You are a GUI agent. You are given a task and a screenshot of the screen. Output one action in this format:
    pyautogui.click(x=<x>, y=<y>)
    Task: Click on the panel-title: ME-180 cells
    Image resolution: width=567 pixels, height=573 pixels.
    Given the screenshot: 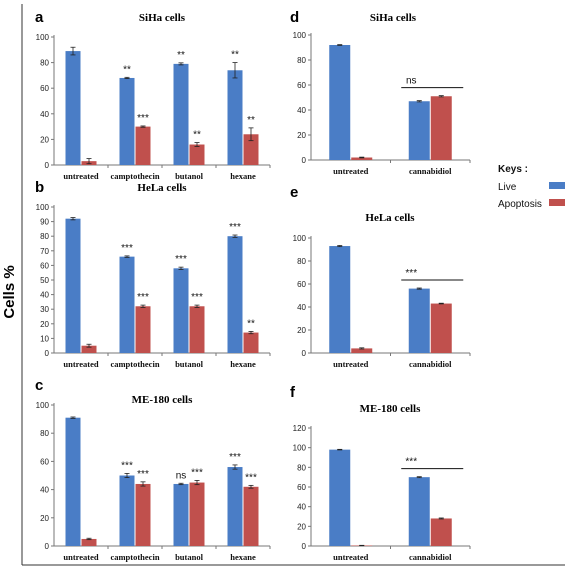 What is the action you would take?
    pyautogui.click(x=391, y=409)
    